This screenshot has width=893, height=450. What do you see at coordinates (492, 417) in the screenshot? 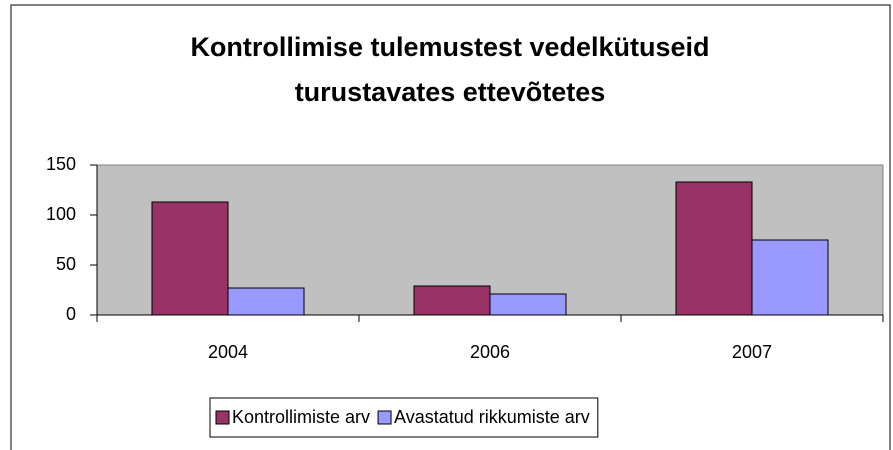
I see `legend-label: Avastatud rikkumiste arv` at bounding box center [492, 417].